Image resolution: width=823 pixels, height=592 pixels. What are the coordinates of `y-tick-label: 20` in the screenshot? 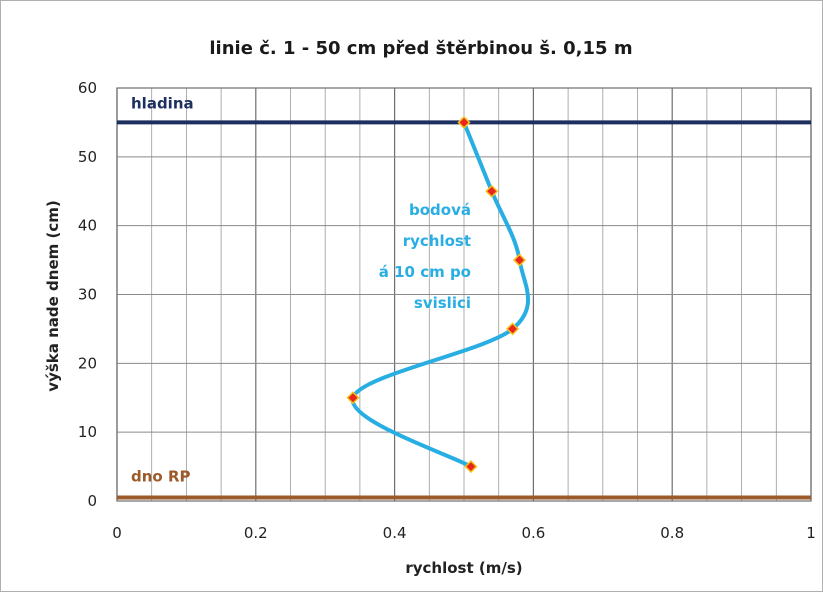 It's located at (87, 363).